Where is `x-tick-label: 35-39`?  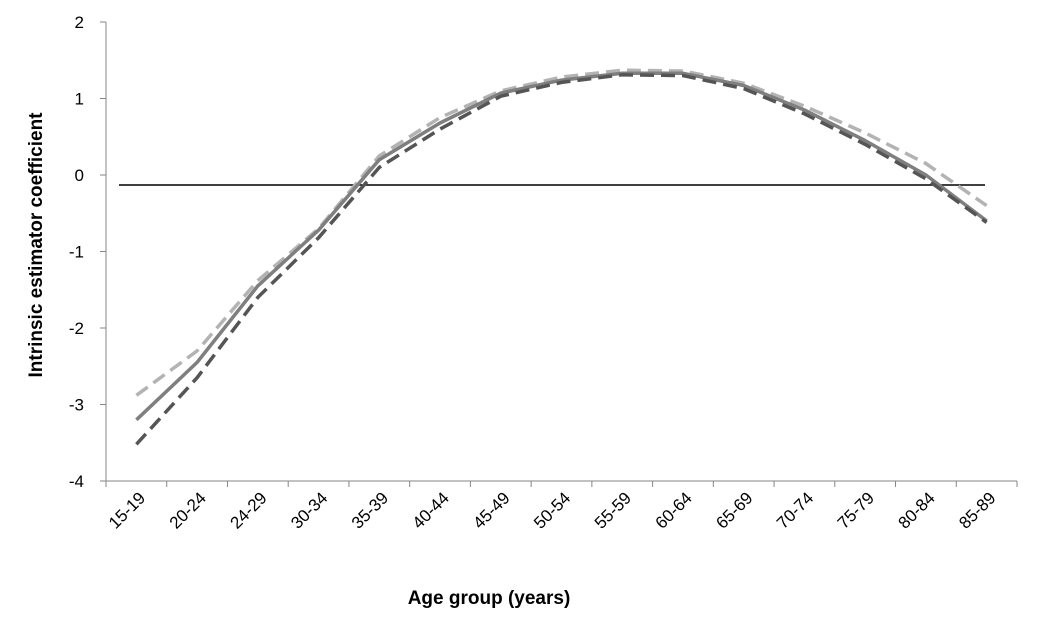
x-tick-label: 35-39 is located at coordinates (370, 510).